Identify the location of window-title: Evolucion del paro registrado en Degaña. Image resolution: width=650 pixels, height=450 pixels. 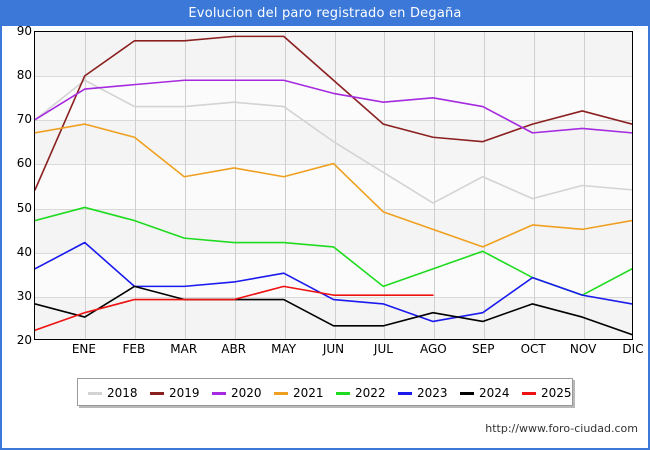
(325, 14).